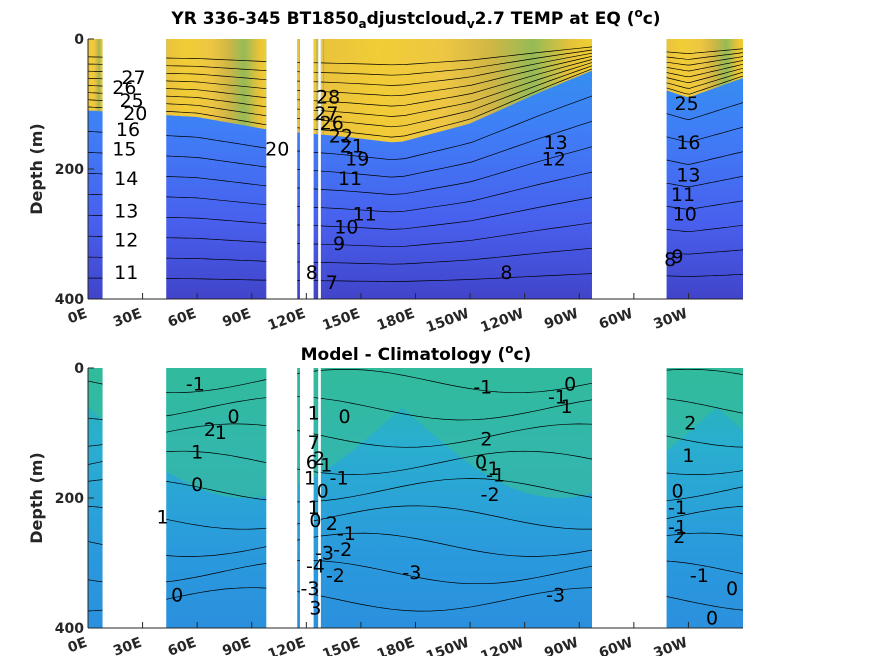 The height and width of the screenshot is (656, 875). I want to click on contour-label: 19, so click(357, 159).